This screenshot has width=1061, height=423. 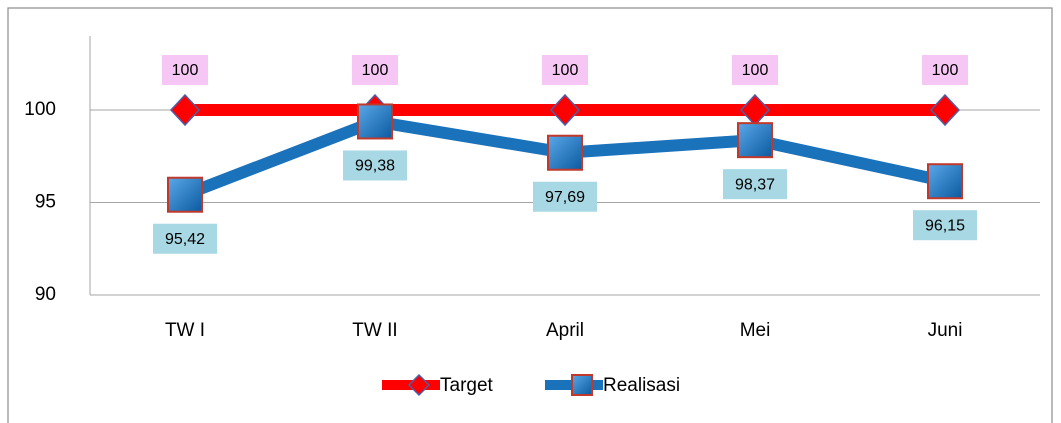 What do you see at coordinates (945, 330) in the screenshot?
I see `x-tick-label: Juni` at bounding box center [945, 330].